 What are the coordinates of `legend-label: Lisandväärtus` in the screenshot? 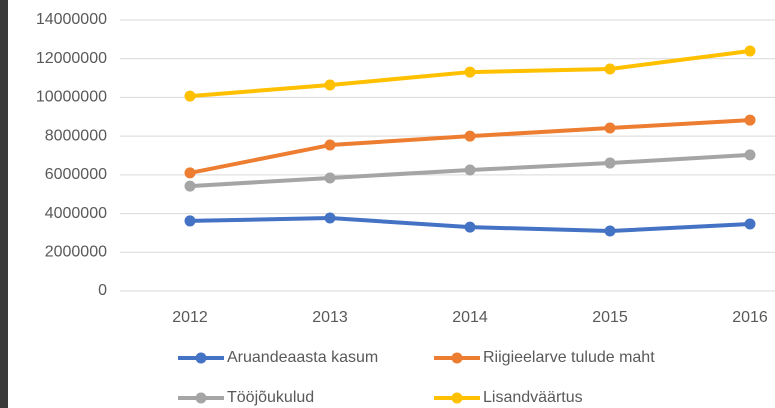 It's located at (533, 397).